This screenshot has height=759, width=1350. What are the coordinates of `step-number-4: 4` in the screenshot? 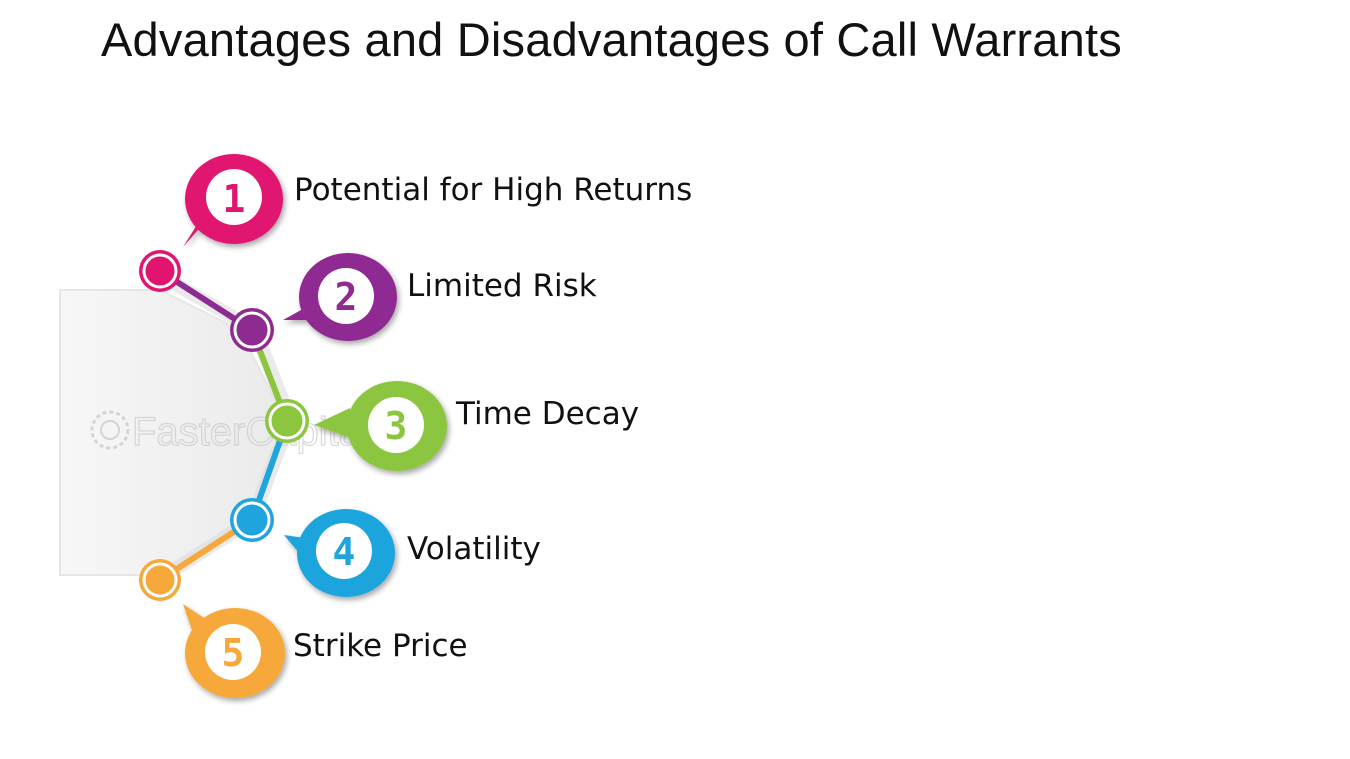 It's located at (344, 552).